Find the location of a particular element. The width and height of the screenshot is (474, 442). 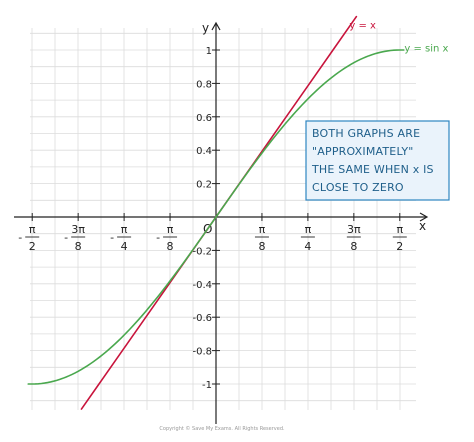

y-tick-label: 1 is located at coordinates (209, 51).